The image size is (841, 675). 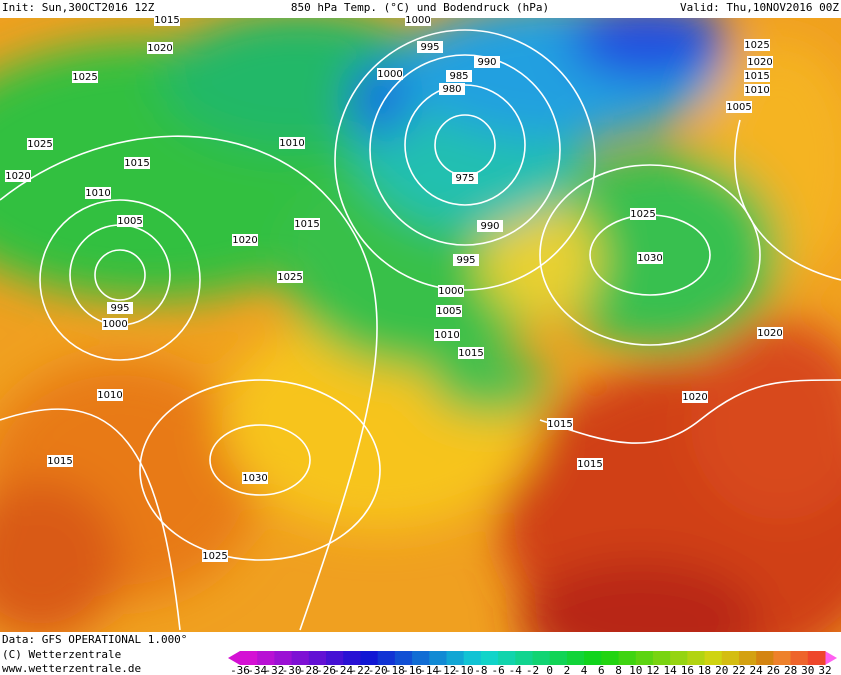 I want to click on isobar-label: 995, so click(x=429, y=47).